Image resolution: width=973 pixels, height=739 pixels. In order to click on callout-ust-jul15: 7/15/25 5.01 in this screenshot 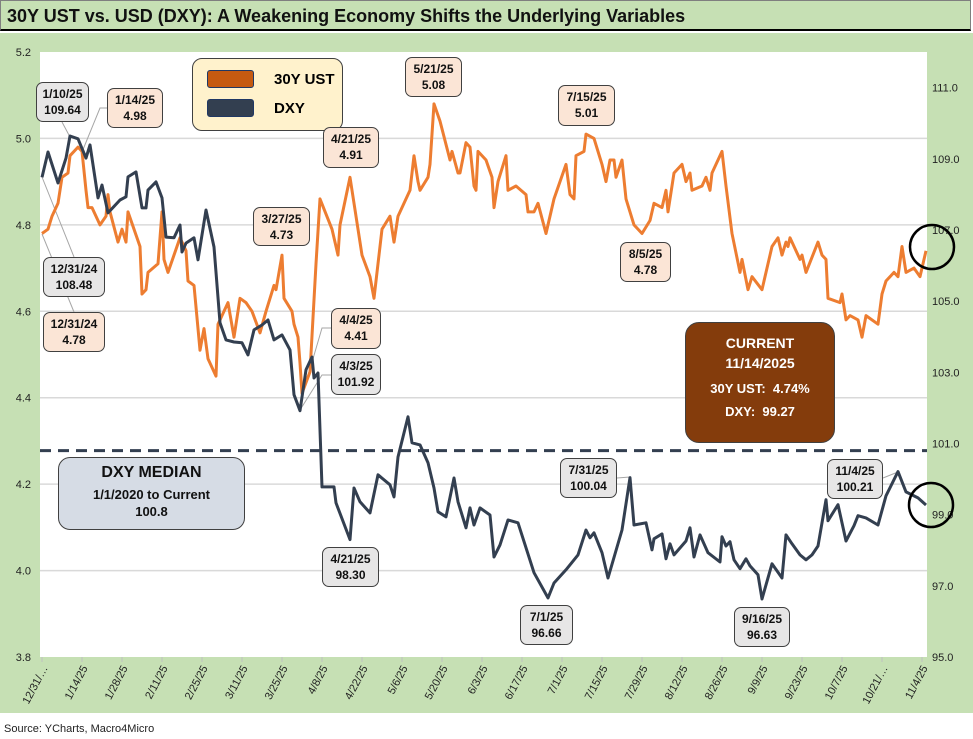, I will do `click(586, 105)`.